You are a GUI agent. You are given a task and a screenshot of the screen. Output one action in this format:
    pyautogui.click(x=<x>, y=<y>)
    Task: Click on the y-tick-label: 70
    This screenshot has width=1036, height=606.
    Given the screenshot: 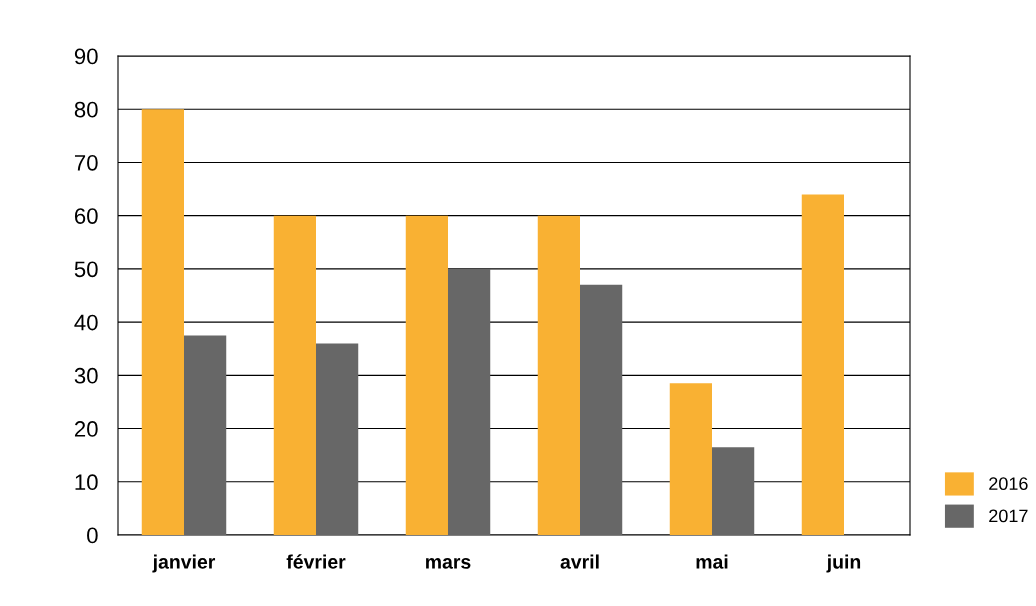 What is the action you would take?
    pyautogui.click(x=86, y=162)
    